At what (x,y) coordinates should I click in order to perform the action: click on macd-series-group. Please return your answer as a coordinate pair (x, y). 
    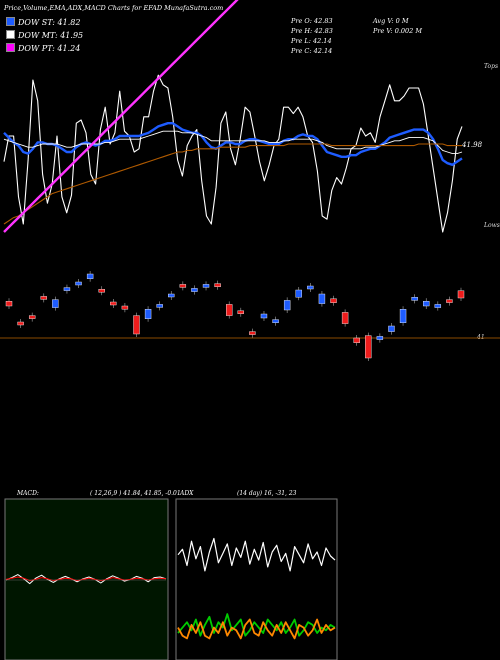
    Looking at the image, I should click on (86, 579).